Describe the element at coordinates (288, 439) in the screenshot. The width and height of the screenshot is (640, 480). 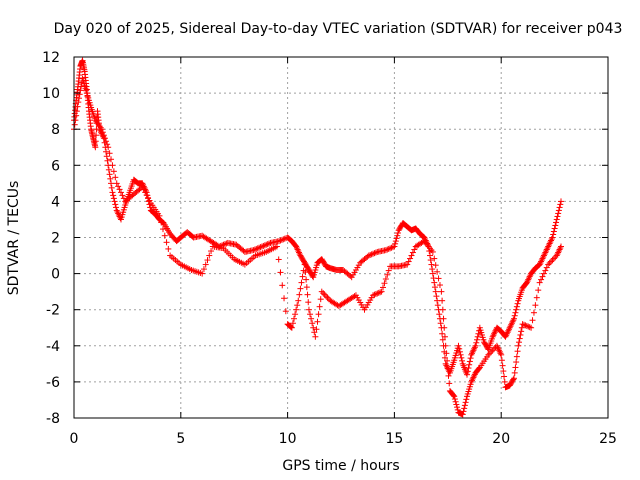
I see `x-tick-label: 10` at that location.